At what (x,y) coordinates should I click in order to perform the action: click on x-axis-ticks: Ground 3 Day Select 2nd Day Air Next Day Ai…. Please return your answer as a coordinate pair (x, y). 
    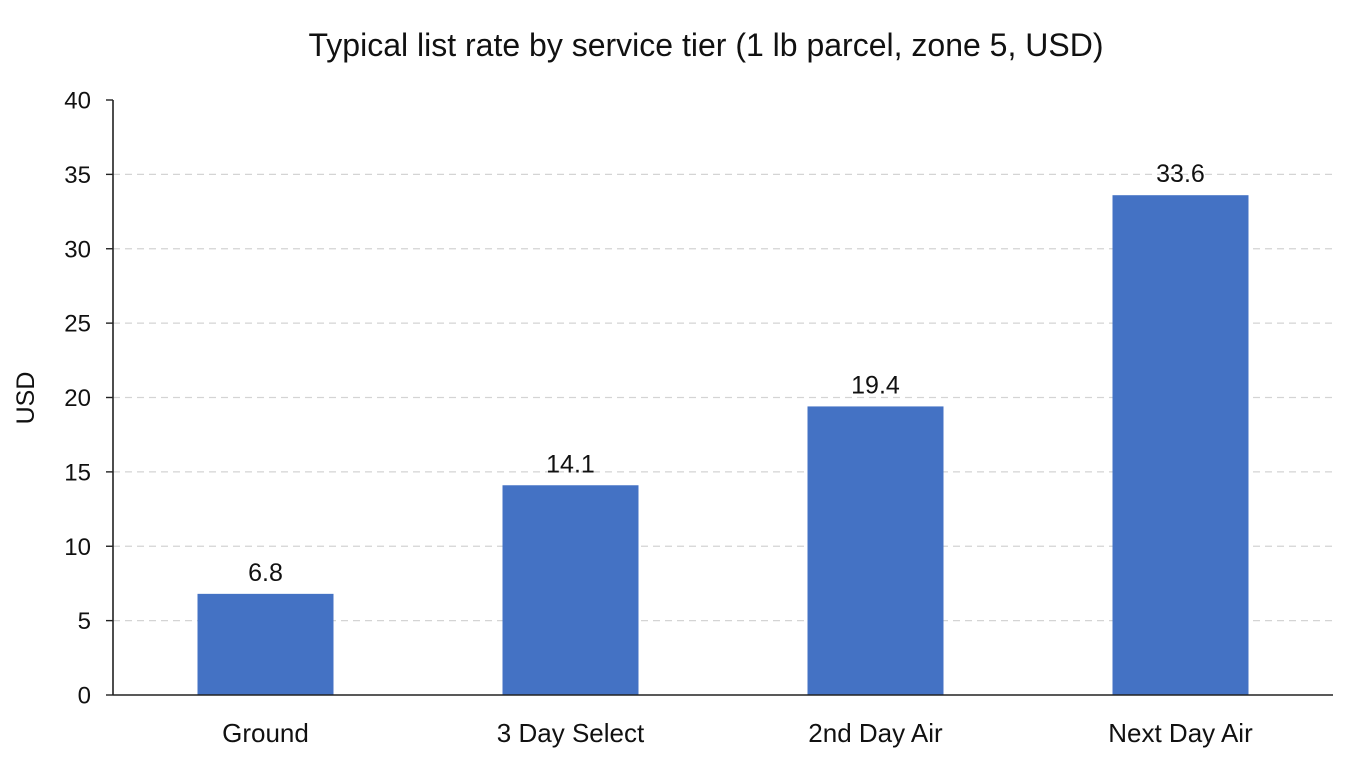
    Looking at the image, I should click on (737, 733).